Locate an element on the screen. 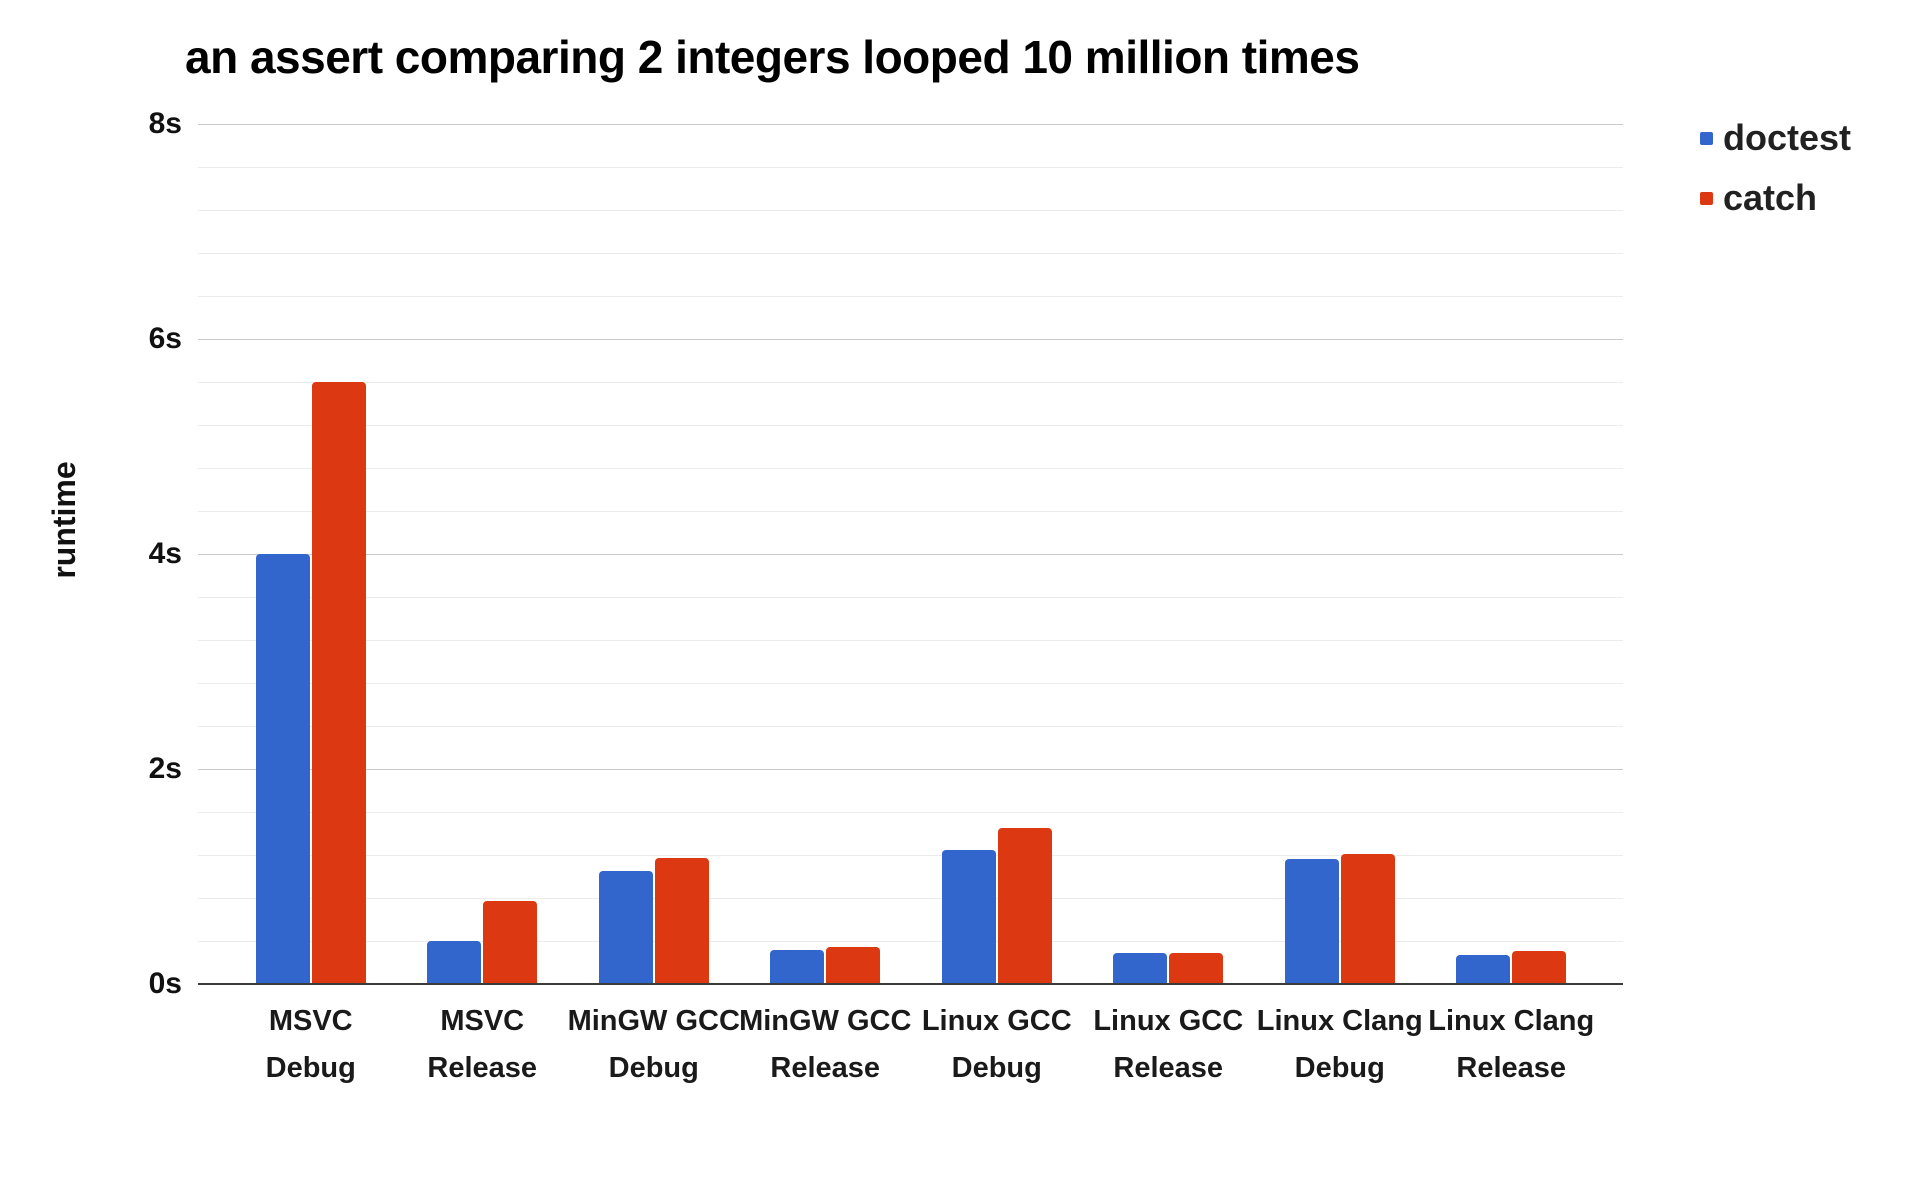  bar-doctest-mingw-gcc-release is located at coordinates (797, 967).